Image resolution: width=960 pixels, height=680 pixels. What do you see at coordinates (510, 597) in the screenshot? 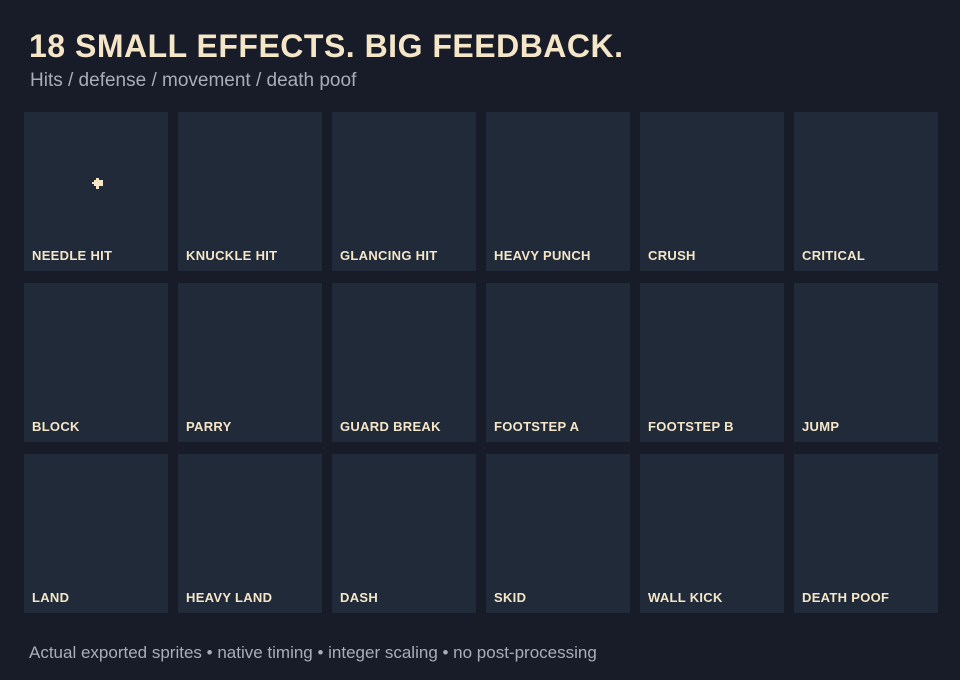
I see `effect-label: SKID` at bounding box center [510, 597].